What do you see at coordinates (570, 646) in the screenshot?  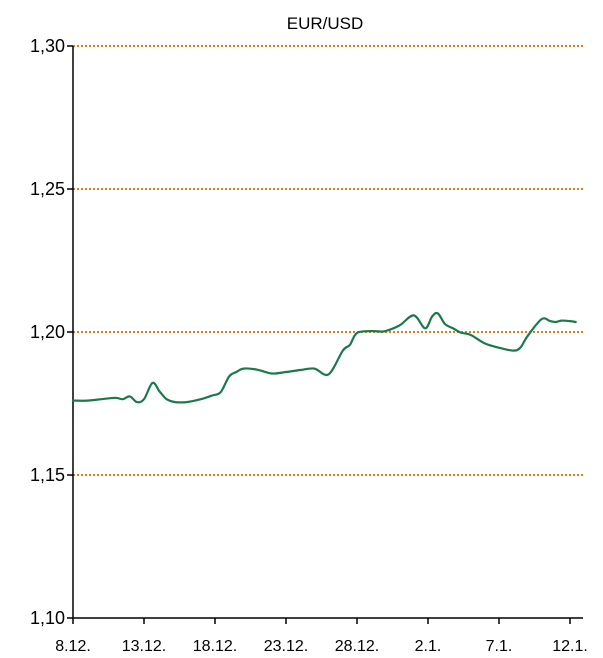 I see `x-tick-label-7: 12.1.` at bounding box center [570, 646].